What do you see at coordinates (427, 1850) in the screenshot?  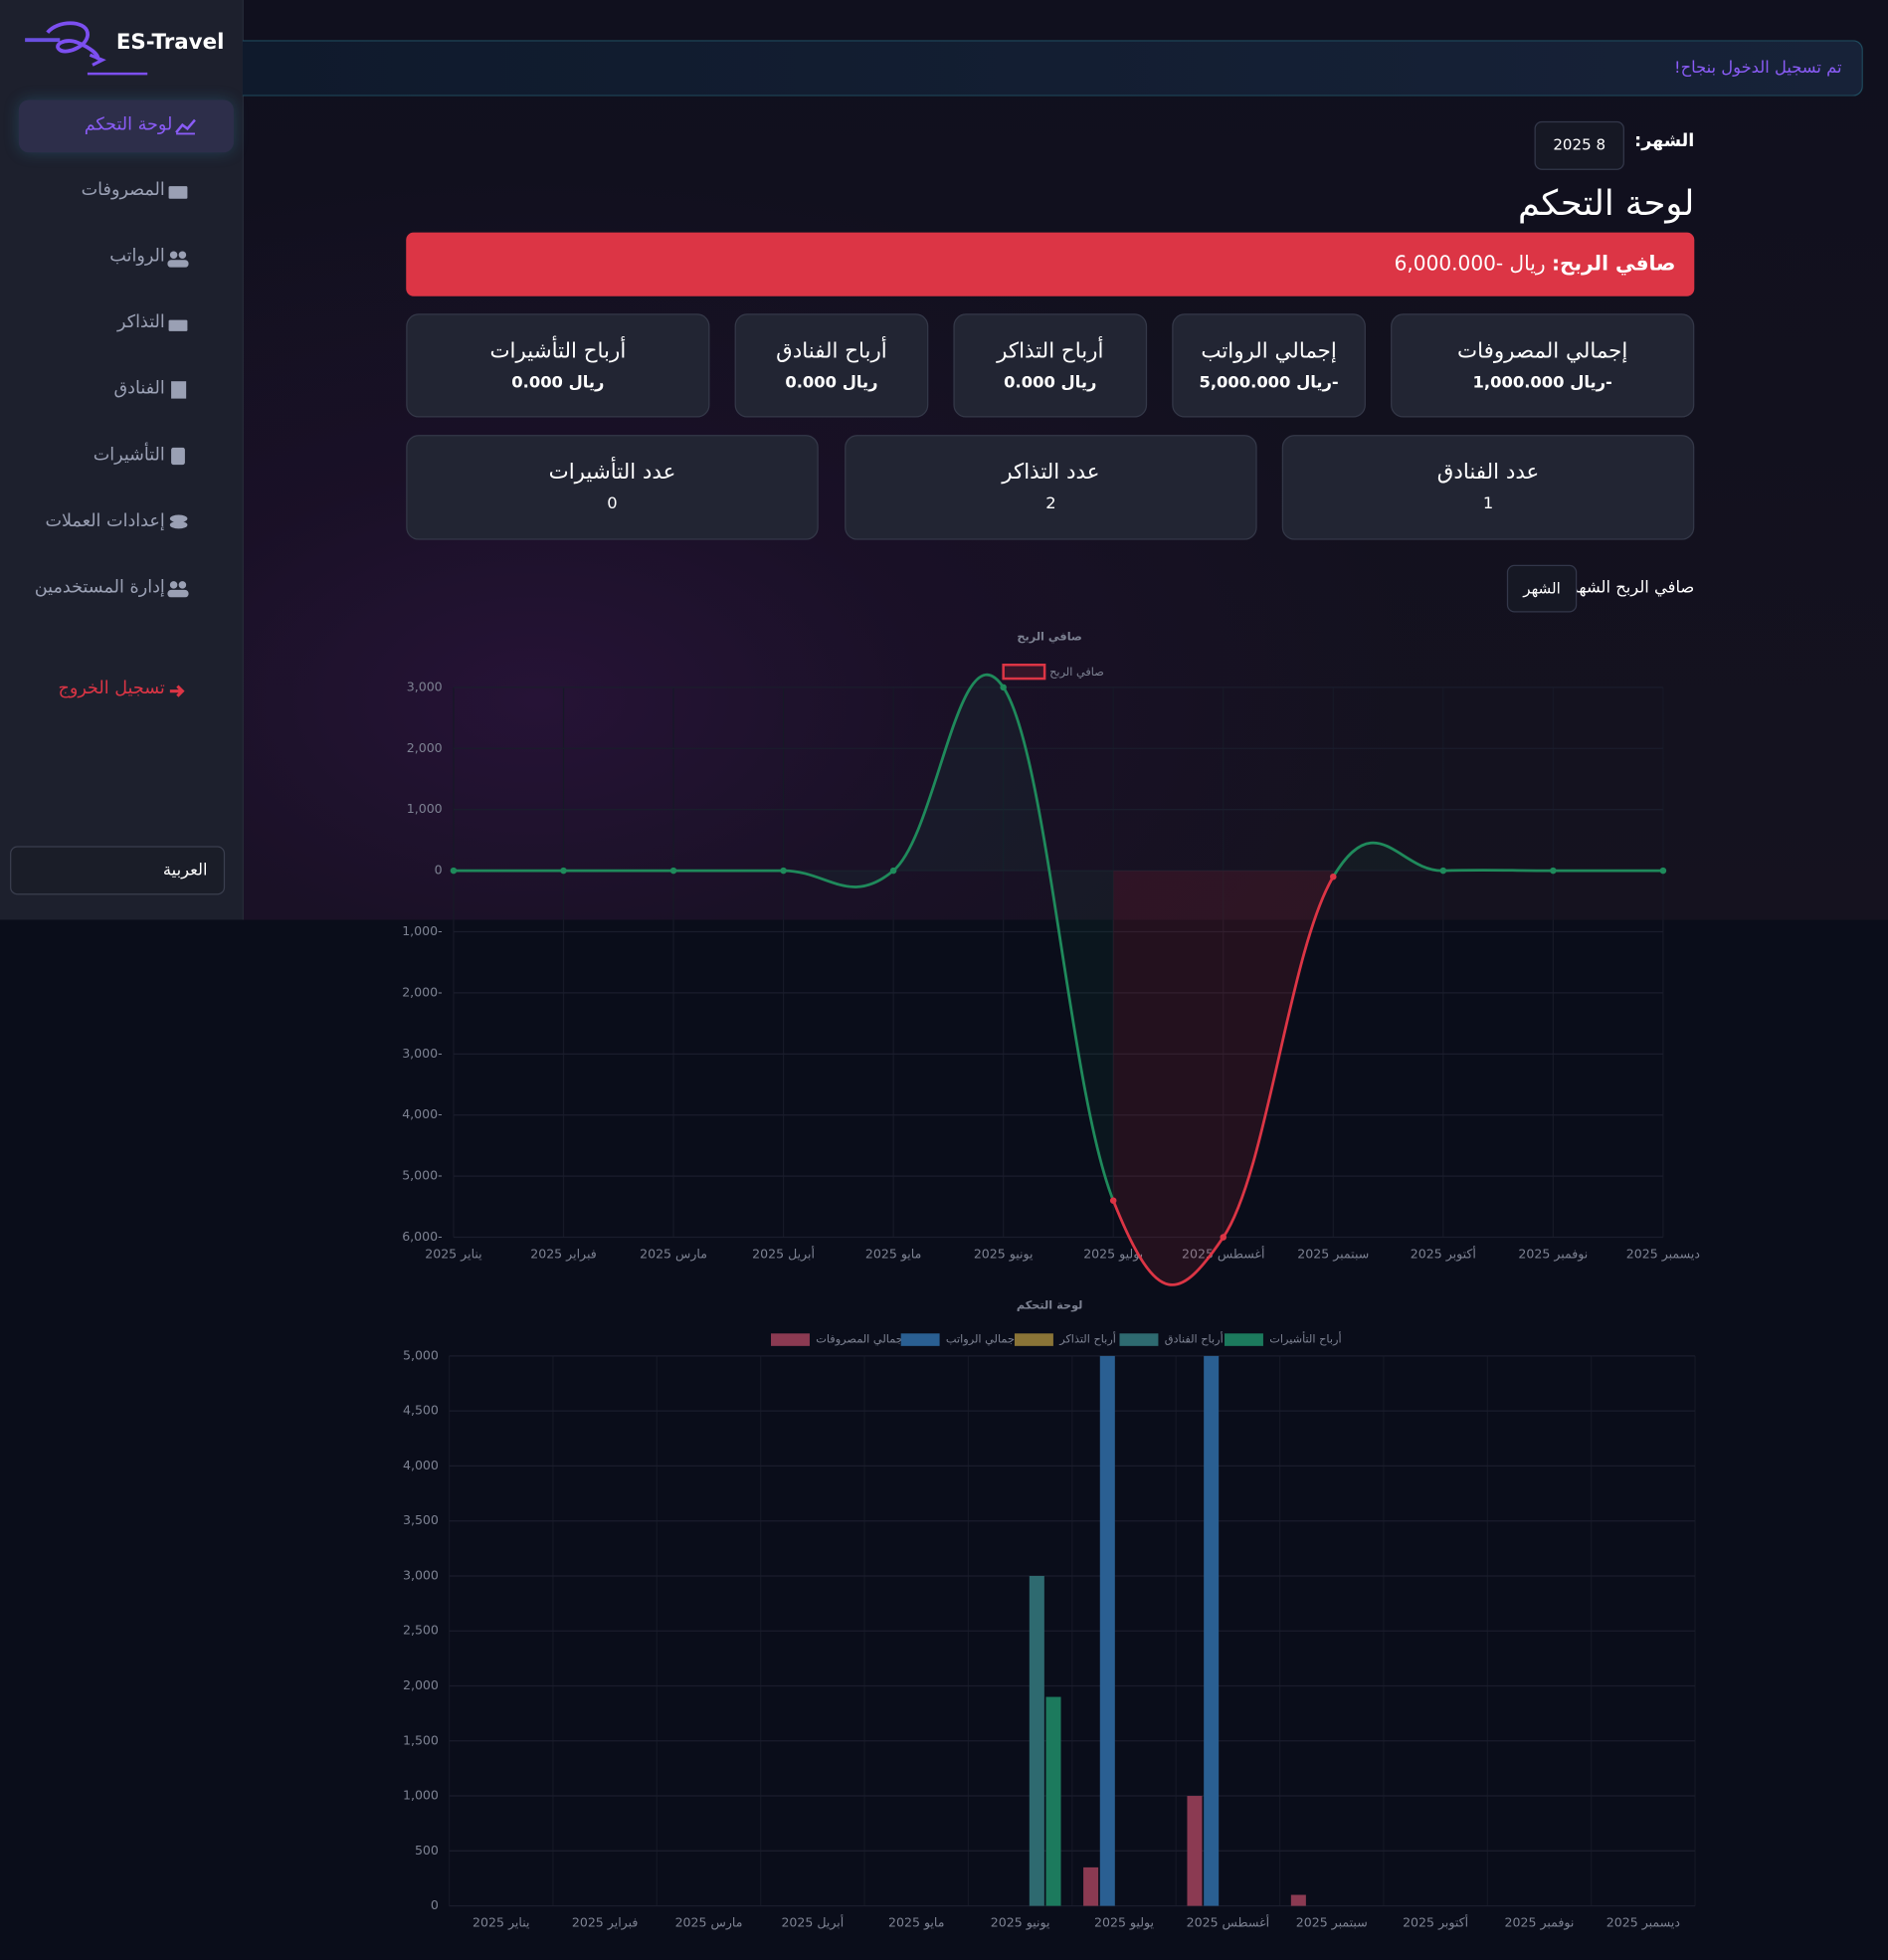 I see `y-tick-label: 500` at bounding box center [427, 1850].